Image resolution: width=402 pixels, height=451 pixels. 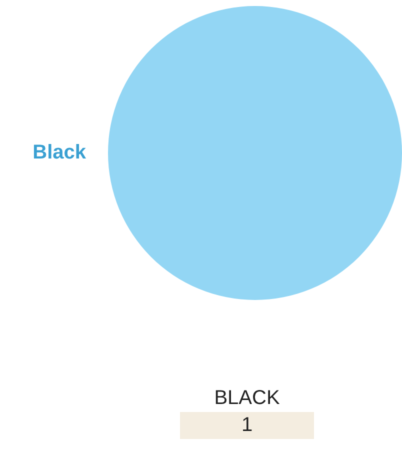 I want to click on data-label: 1, so click(x=247, y=425).